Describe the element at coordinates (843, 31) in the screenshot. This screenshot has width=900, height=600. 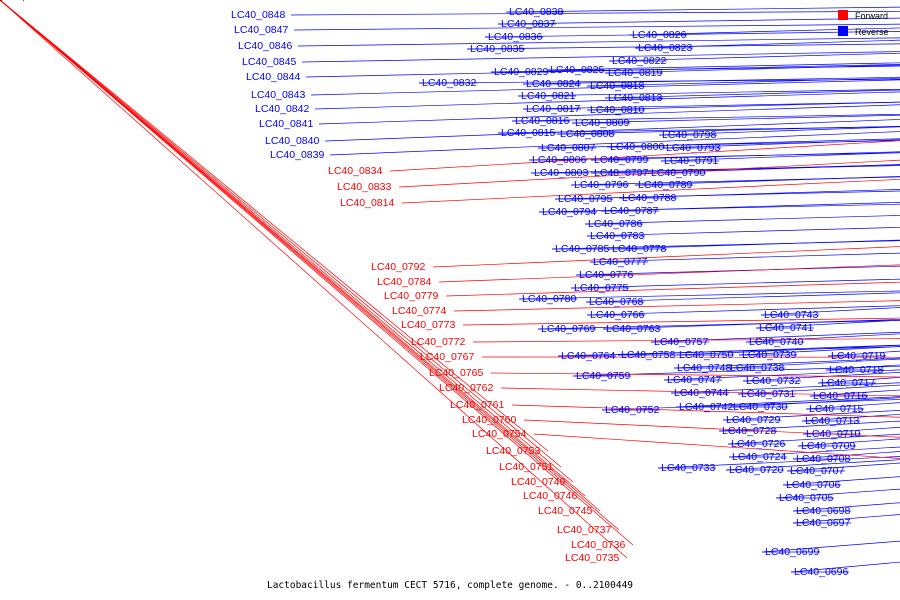
I see `reverse-swatch` at that location.